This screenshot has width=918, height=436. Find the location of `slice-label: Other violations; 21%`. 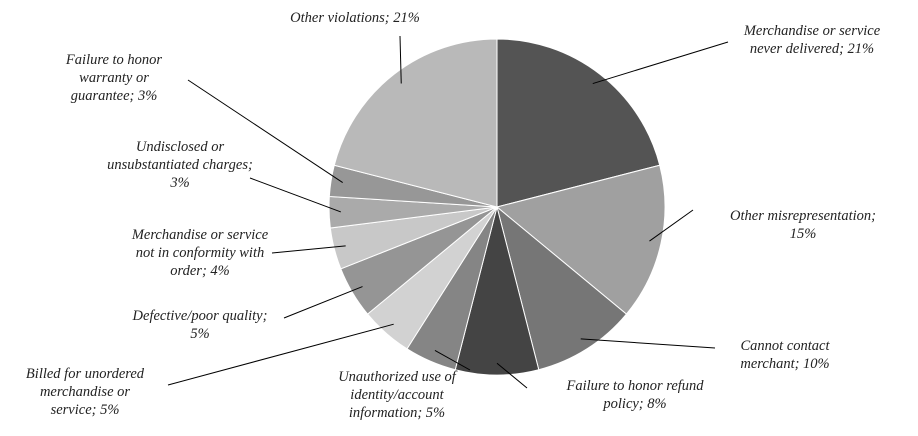

slice-label: Other violations; 21% is located at coordinates (355, 18).